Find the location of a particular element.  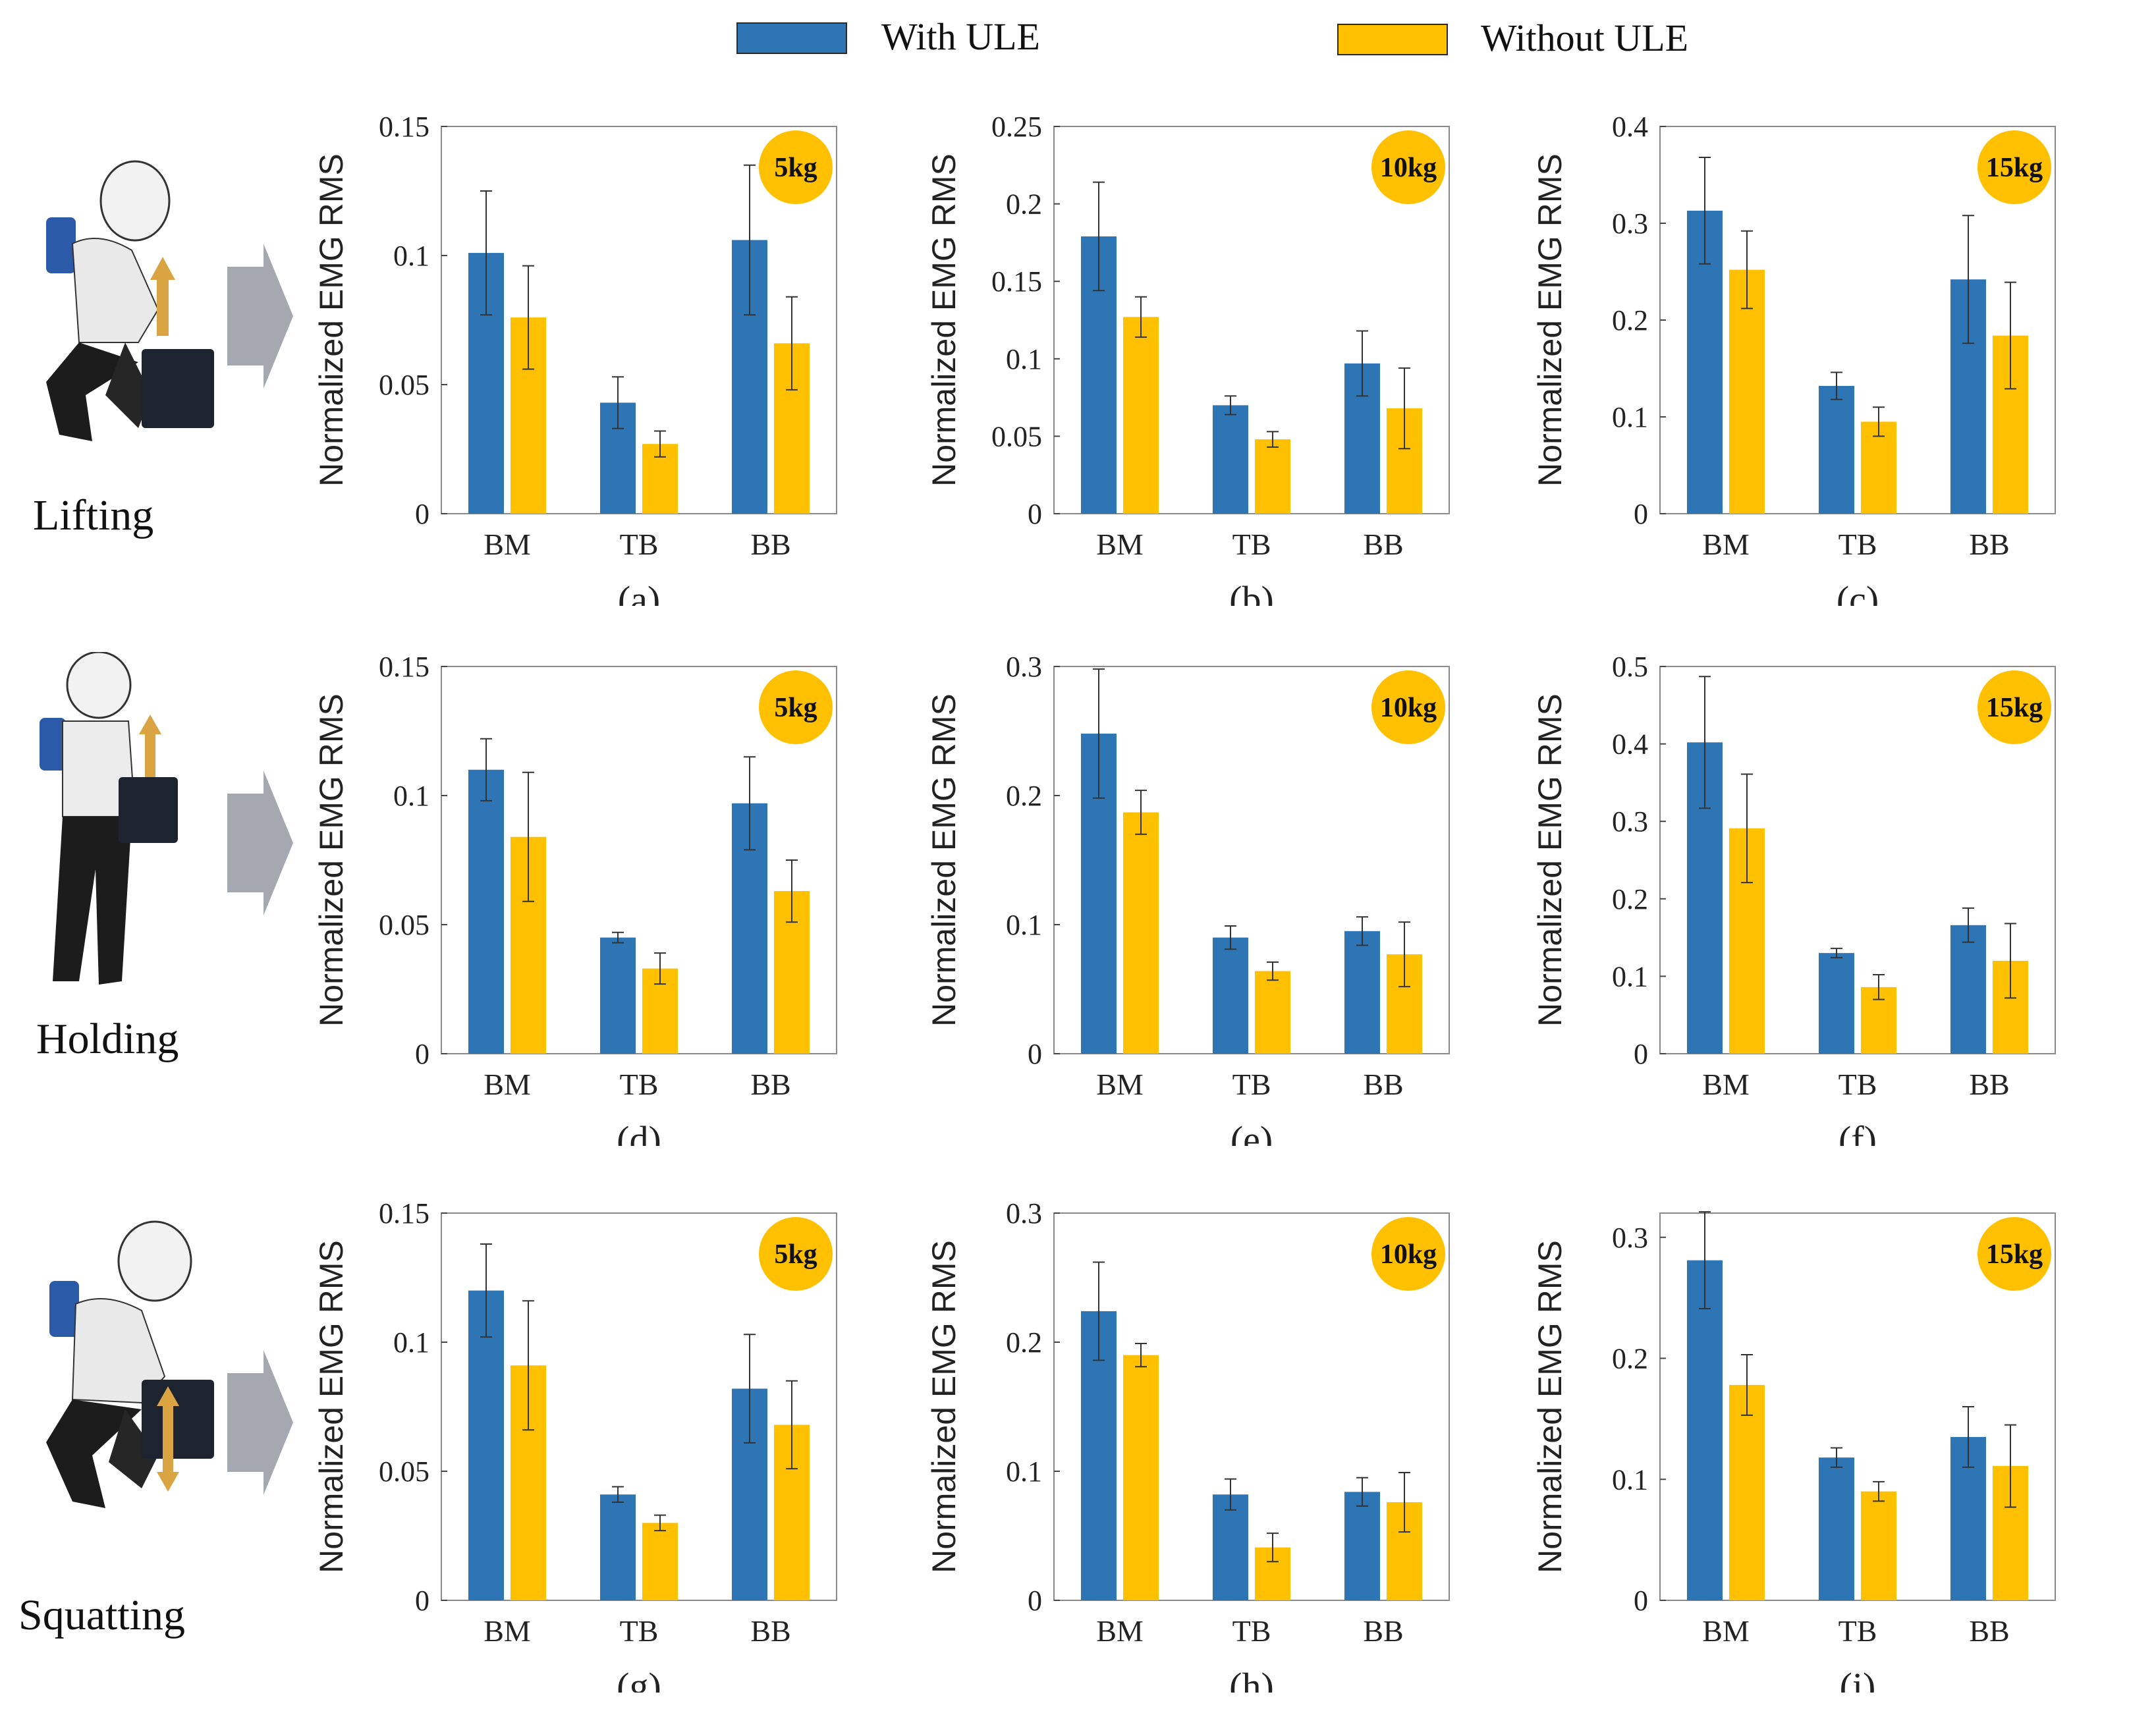

y-tick-label: 0.25 is located at coordinates (1016, 127).